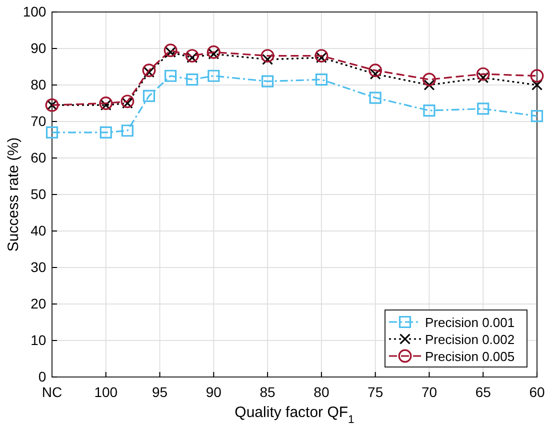 The width and height of the screenshot is (545, 427). Describe the element at coordinates (52, 392) in the screenshot. I see `x-tick-label: NC` at that location.